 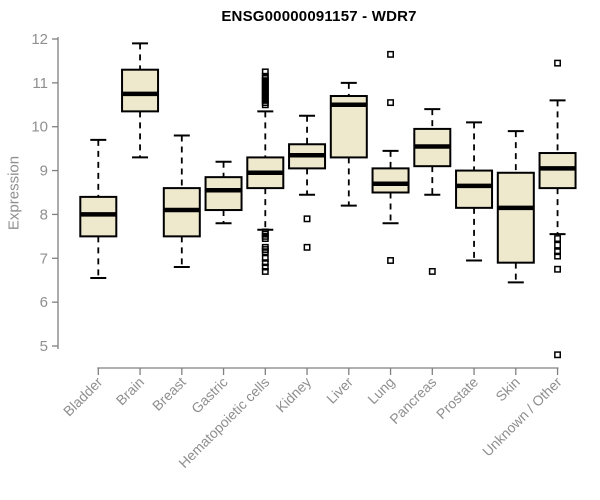 What do you see at coordinates (44, 302) in the screenshot?
I see `y-tick-label: 6` at bounding box center [44, 302].